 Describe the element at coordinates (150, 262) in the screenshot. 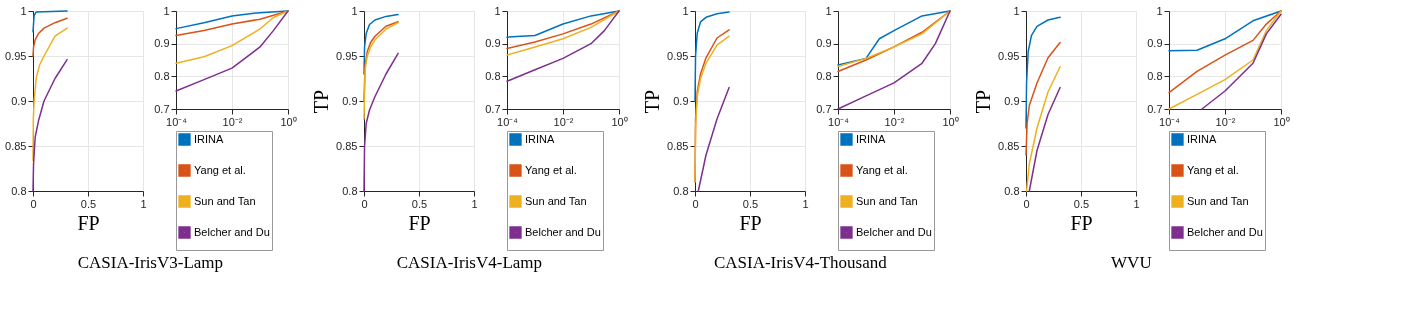

I see `text: CASIA-IrisV3-Lamp` at that location.